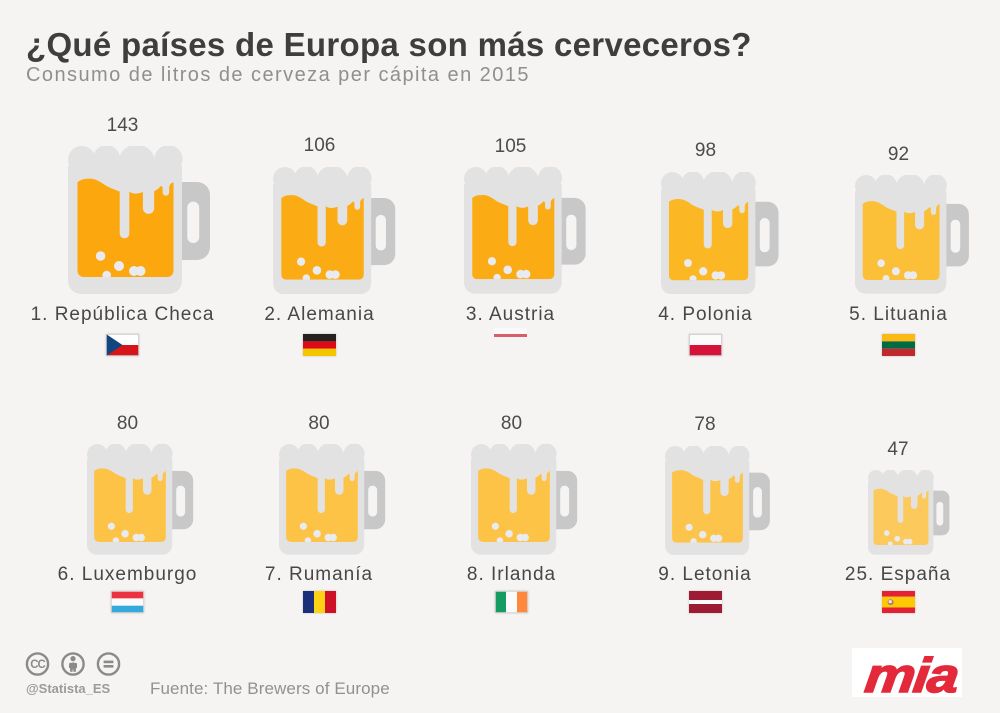 The height and width of the screenshot is (713, 1000). Describe the element at coordinates (911, 673) in the screenshot. I see `svg-text: mia` at that location.